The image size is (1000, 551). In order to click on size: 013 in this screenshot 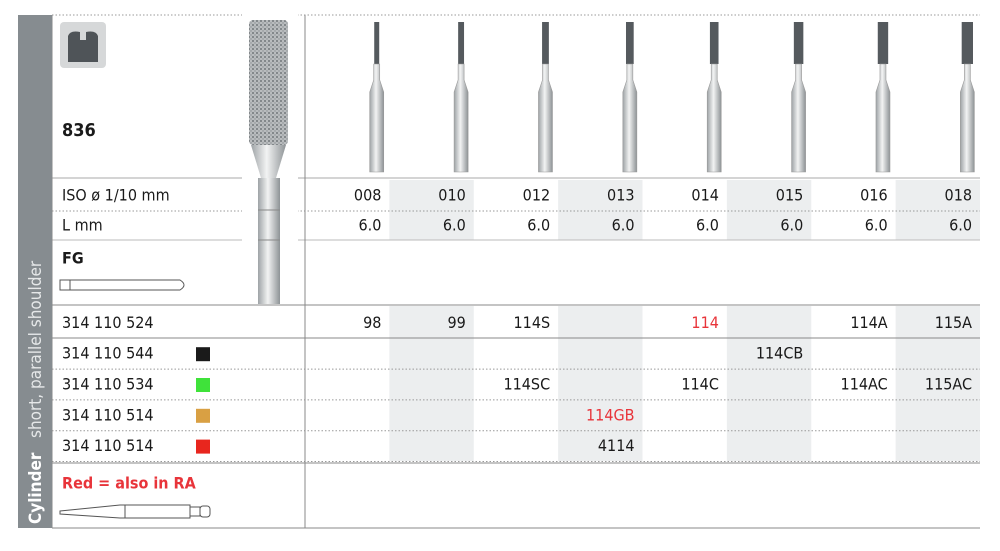, I will do `click(620, 195)`.